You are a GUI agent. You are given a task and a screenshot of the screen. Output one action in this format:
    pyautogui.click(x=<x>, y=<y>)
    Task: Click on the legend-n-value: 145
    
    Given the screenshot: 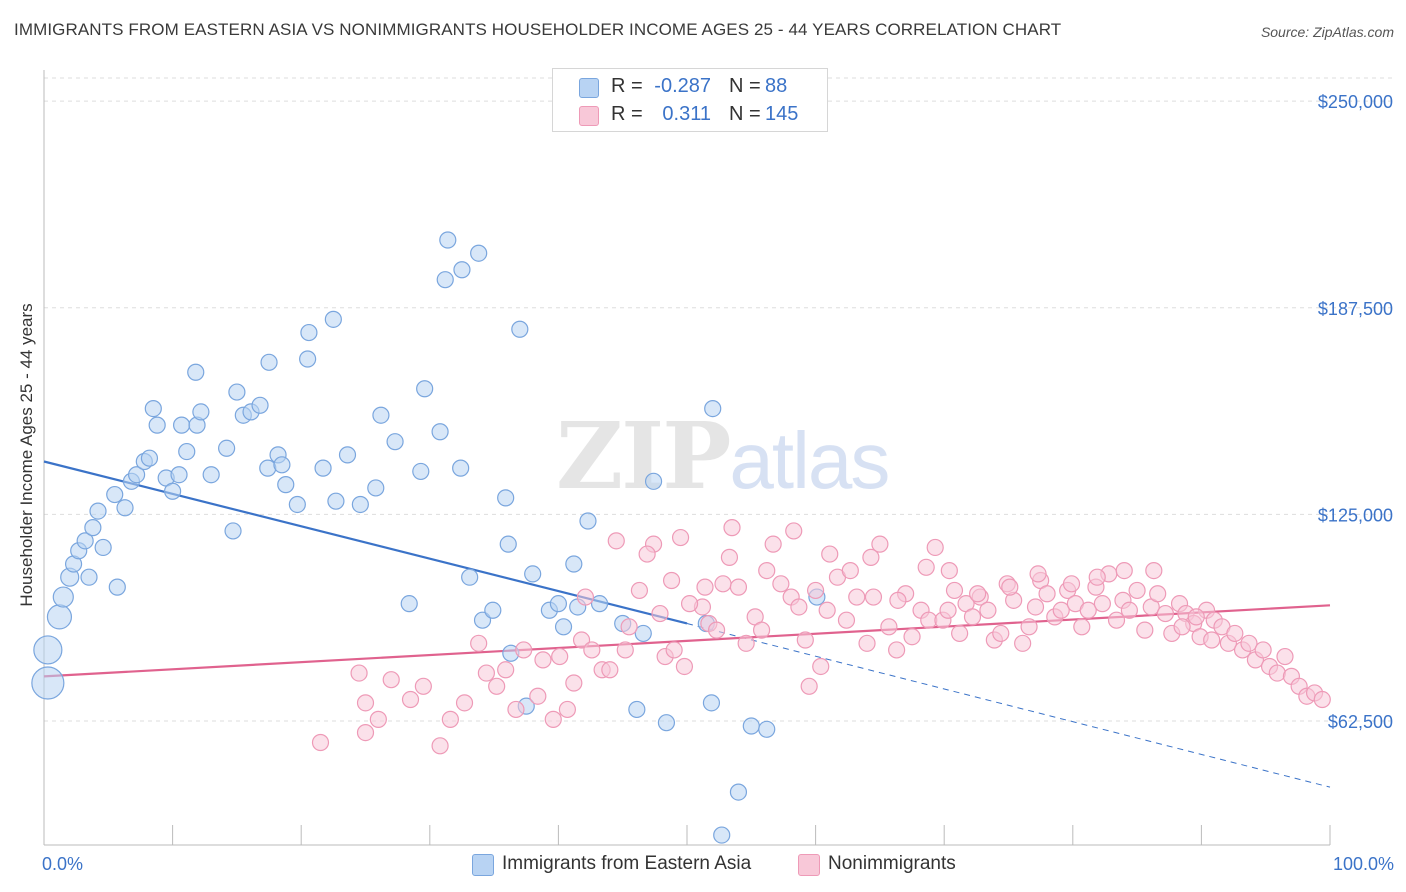 What is the action you would take?
    pyautogui.click(x=782, y=114)
    